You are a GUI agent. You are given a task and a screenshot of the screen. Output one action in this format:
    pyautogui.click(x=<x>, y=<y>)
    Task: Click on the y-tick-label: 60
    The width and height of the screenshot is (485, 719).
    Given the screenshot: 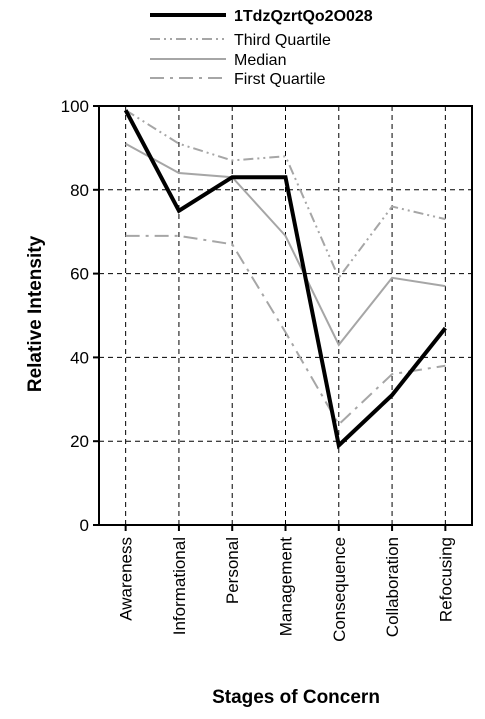 What is the action you would take?
    pyautogui.click(x=79, y=274)
    